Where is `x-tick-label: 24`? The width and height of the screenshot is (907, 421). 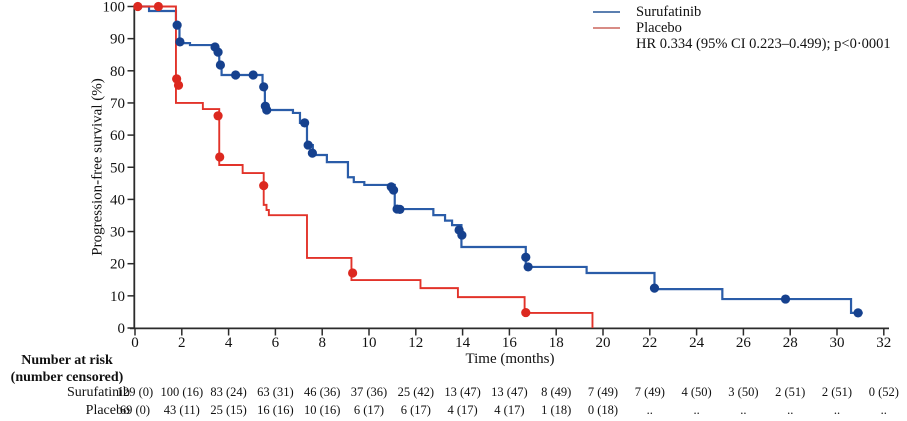 x-tick-label: 24 is located at coordinates (697, 343).